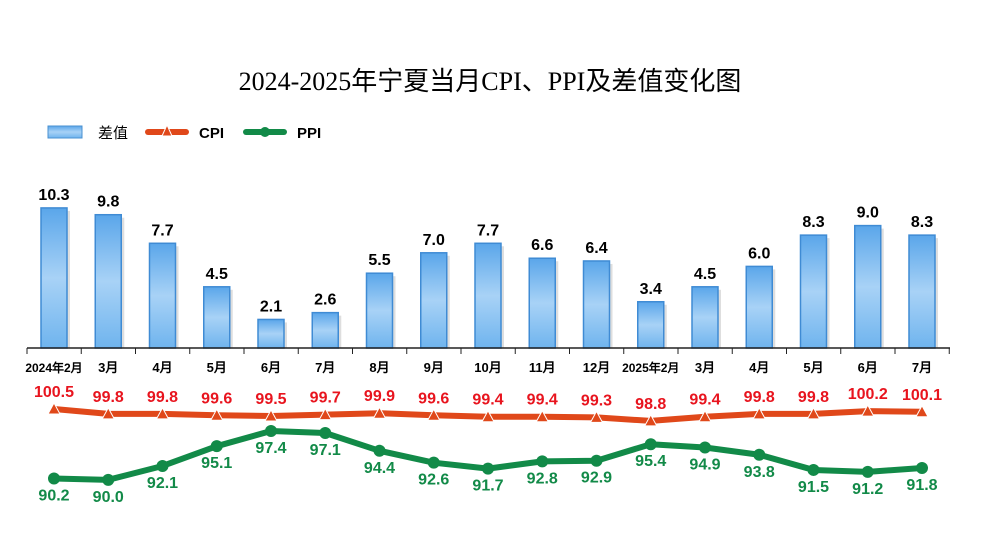 This screenshot has width=981, height=540. What do you see at coordinates (867, 489) in the screenshot?
I see `ppi-value-label: 91.2` at bounding box center [867, 489].